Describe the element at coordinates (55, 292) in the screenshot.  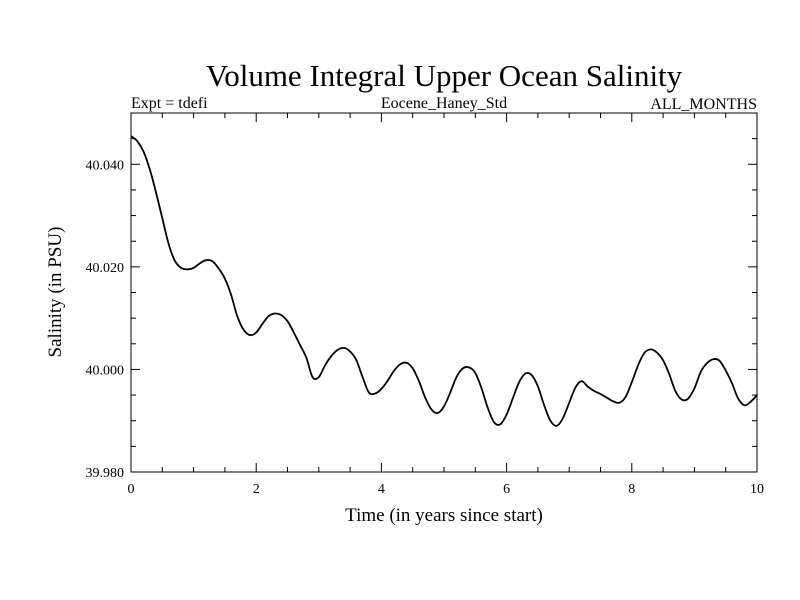
I see `y-axis-label: Salinity (in PSU)` at that location.